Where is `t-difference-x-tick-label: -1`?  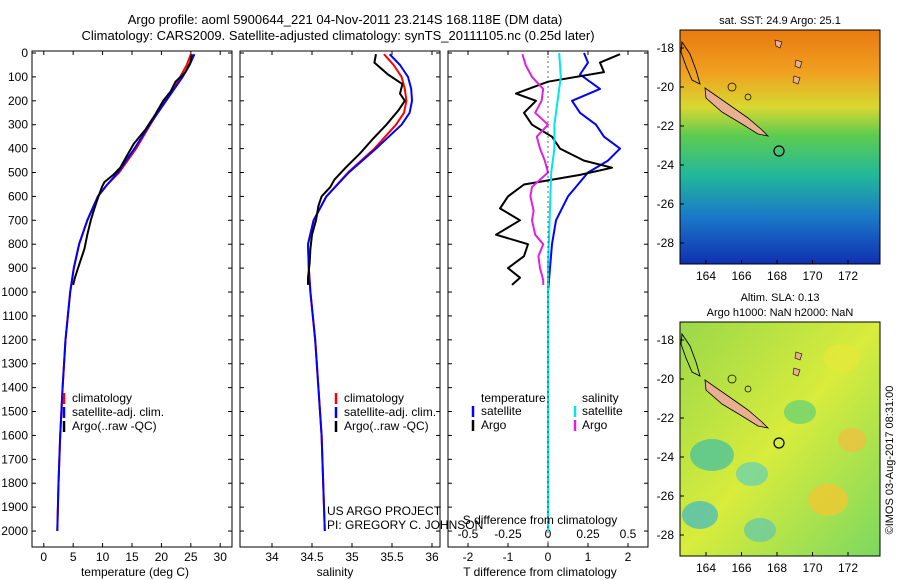 t-difference-x-tick-label: -1 is located at coordinates (508, 557).